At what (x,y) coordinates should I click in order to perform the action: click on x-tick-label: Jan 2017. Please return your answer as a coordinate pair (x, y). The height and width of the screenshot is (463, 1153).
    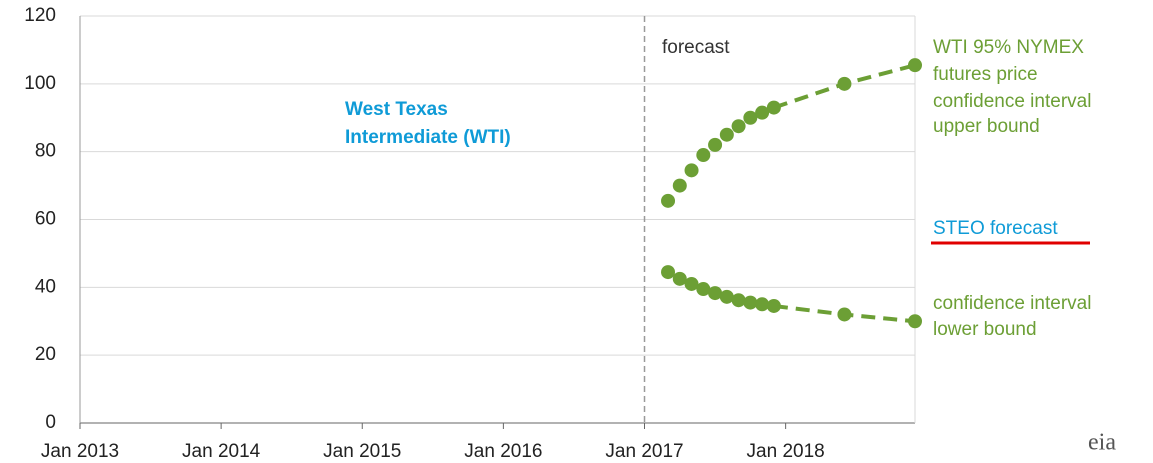
    Looking at the image, I should click on (644, 451).